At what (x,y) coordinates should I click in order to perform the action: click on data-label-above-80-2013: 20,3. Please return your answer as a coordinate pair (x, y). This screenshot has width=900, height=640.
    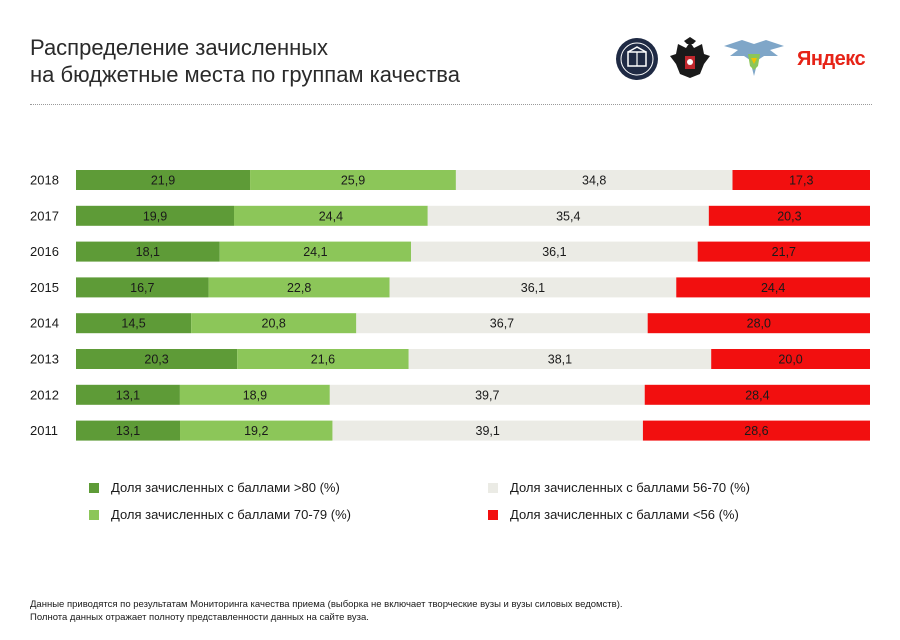
    Looking at the image, I should click on (156, 360).